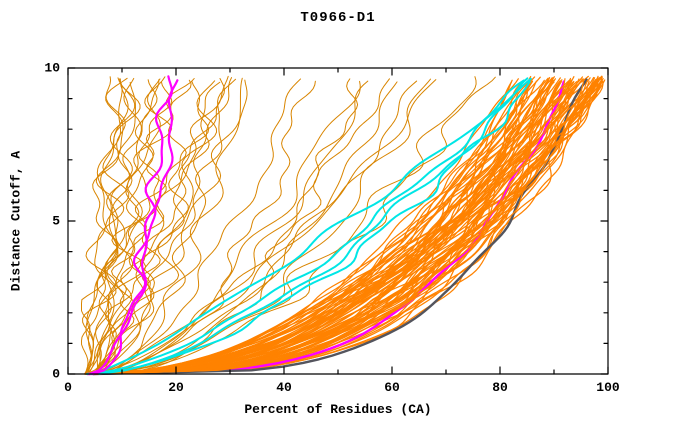 Image resolution: width=680 pixels, height=440 pixels. What do you see at coordinates (176, 387) in the screenshot?
I see `x-tick-label: 20` at bounding box center [176, 387].